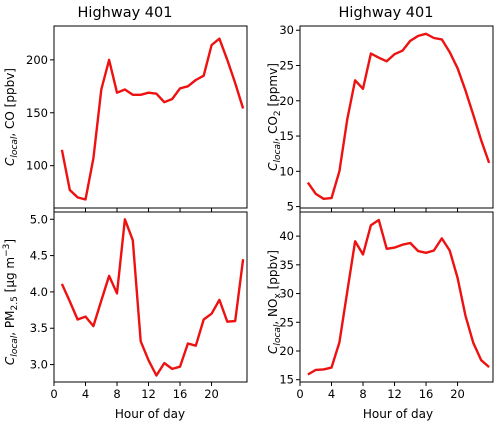 The height and width of the screenshot is (425, 500). I want to click on y-tick-label: 40, so click(286, 236).